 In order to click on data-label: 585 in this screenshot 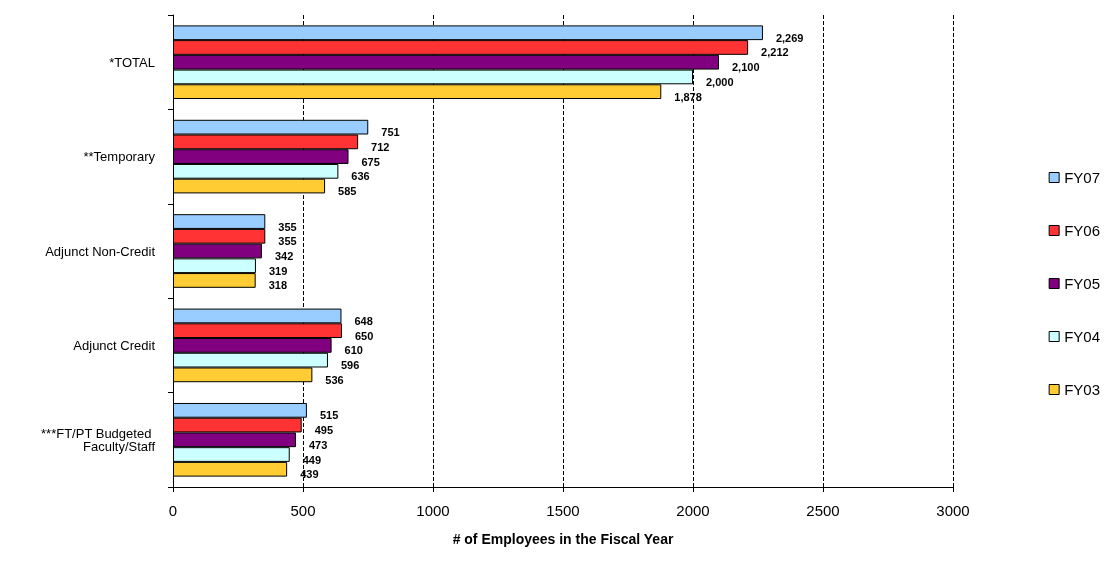, I will do `click(347, 191)`.